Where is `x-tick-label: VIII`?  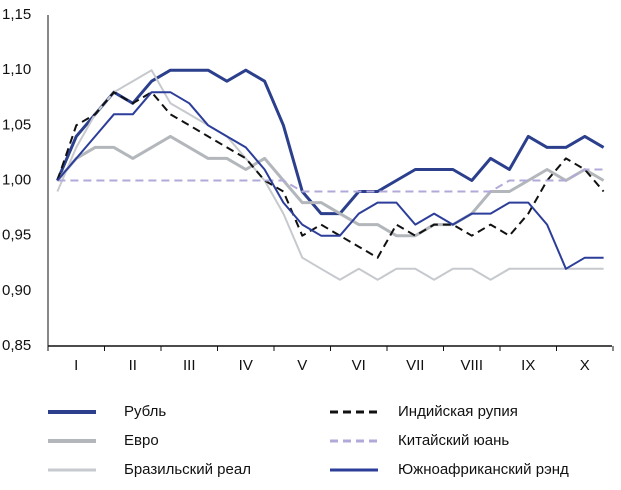 x-tick-label: VIII is located at coordinates (471, 365).